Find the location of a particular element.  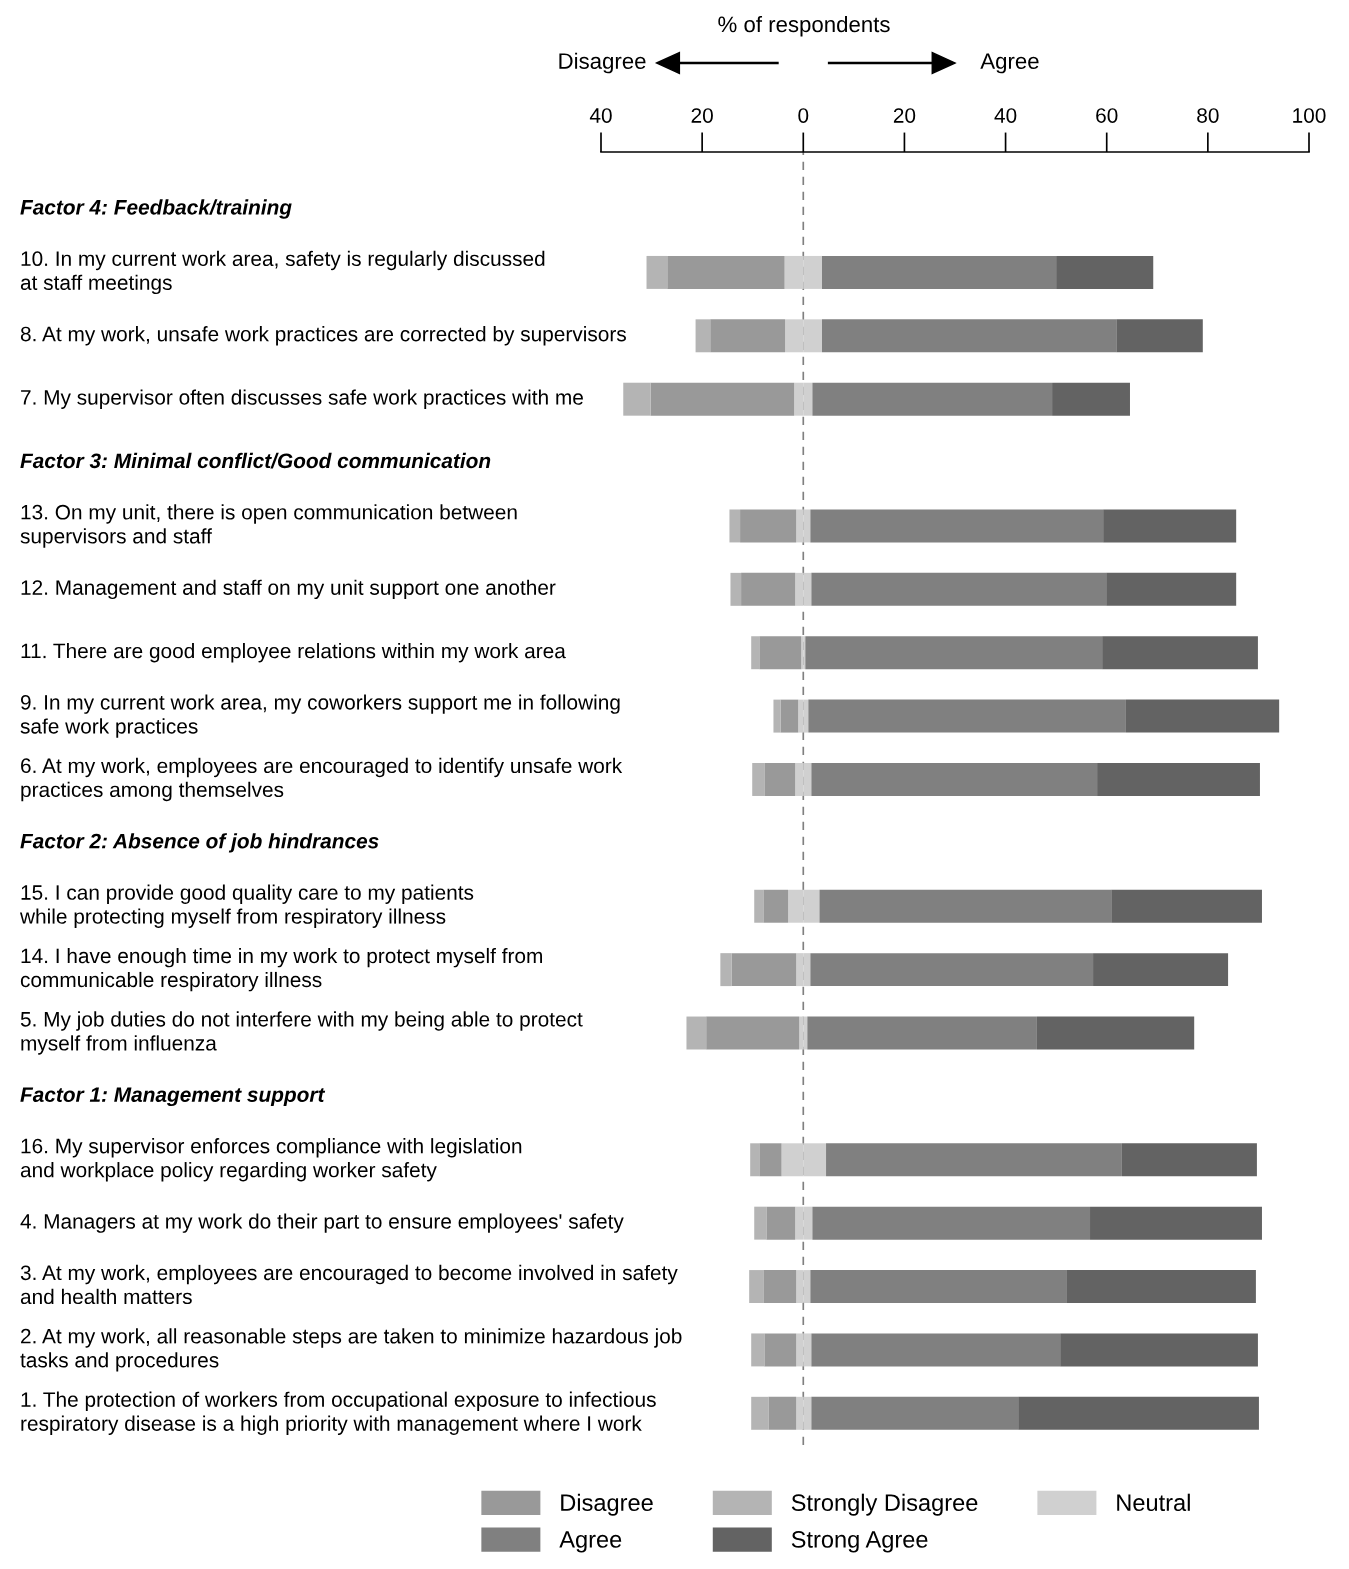

y-tick-label: 3. At my work, employees are encouraged to become involved in safety and health matters is located at coordinates (349, 1284).